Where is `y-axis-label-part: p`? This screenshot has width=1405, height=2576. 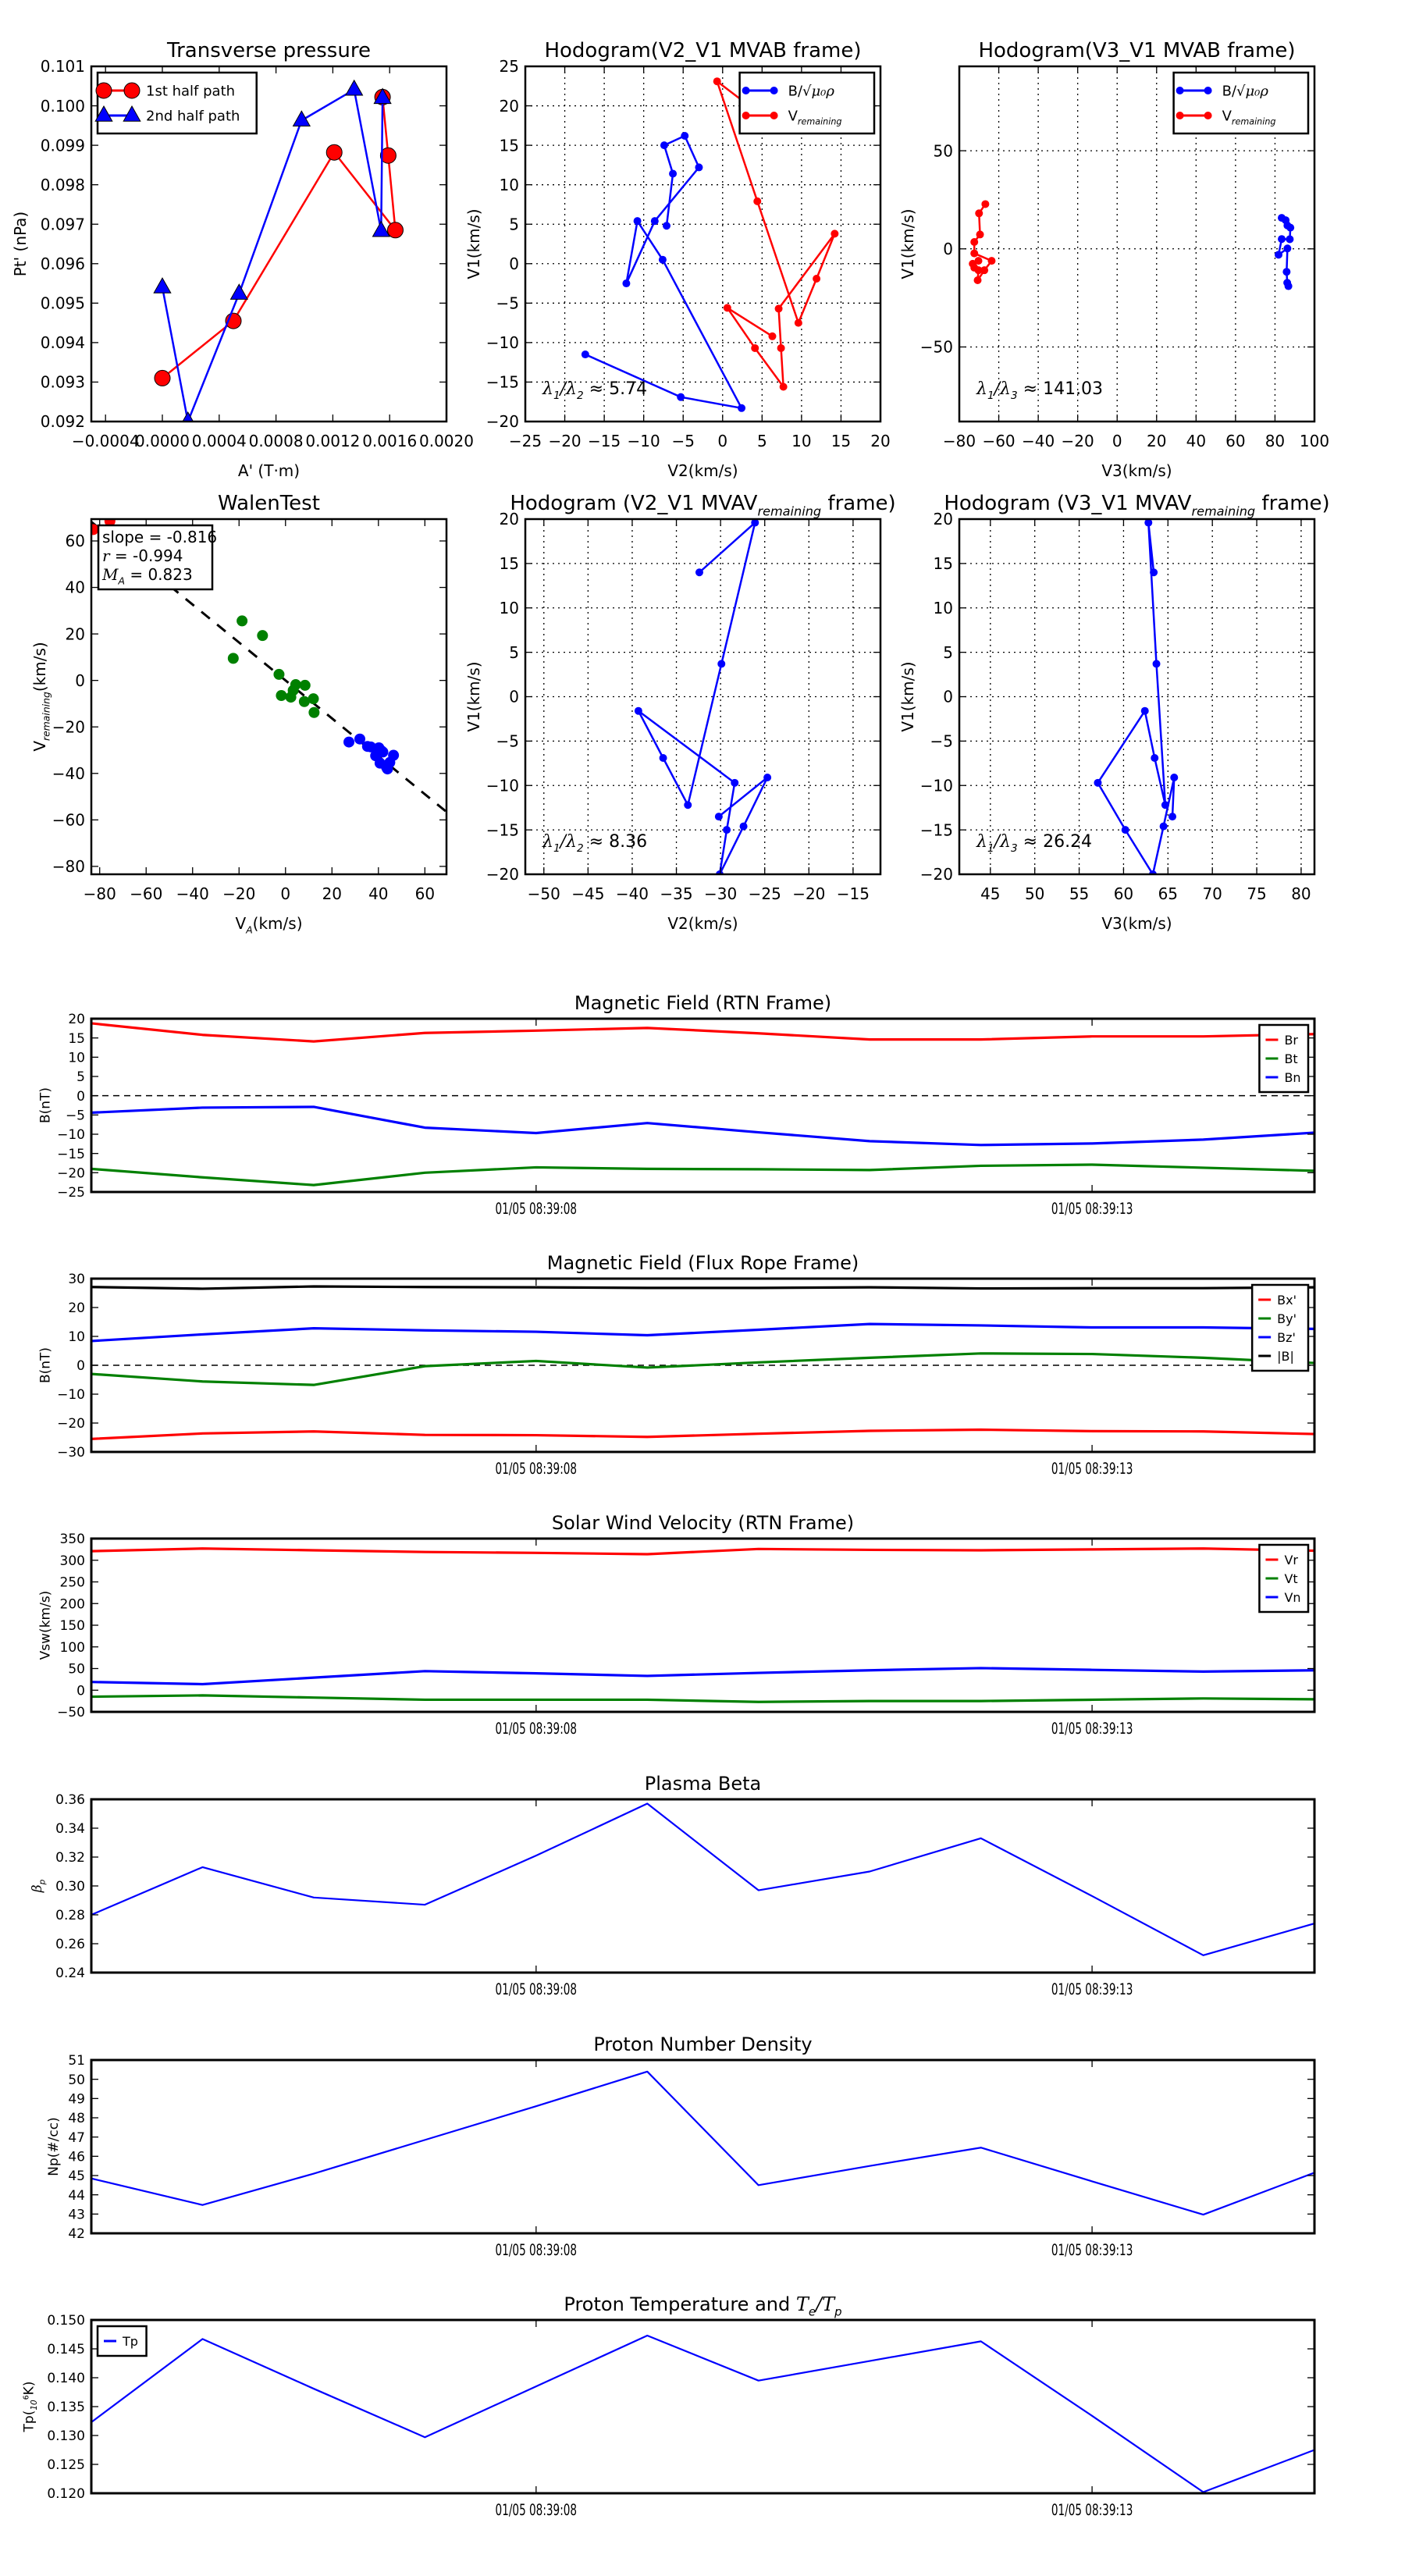 y-axis-label-part: p is located at coordinates (43, 1882).